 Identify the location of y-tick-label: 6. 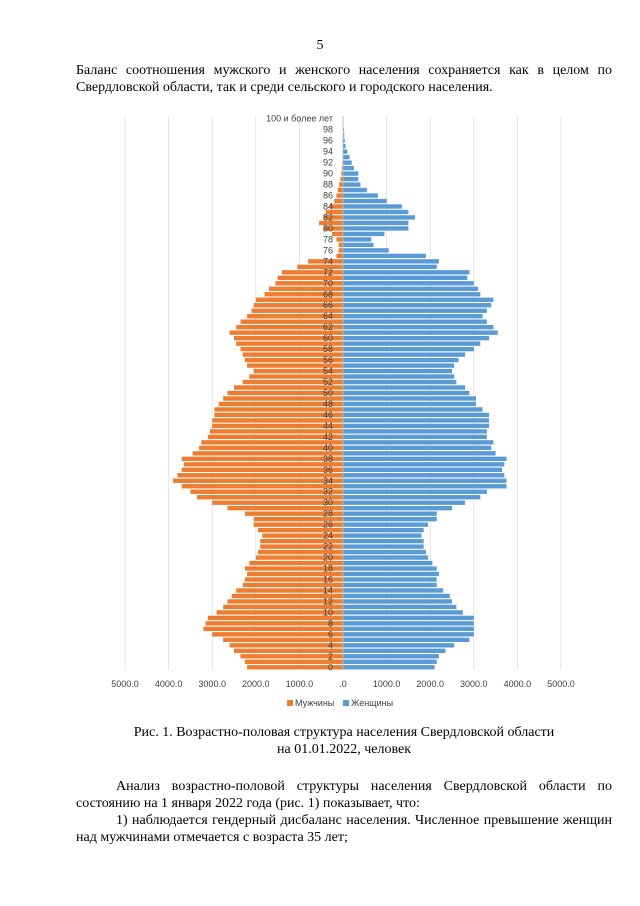
(330, 634).